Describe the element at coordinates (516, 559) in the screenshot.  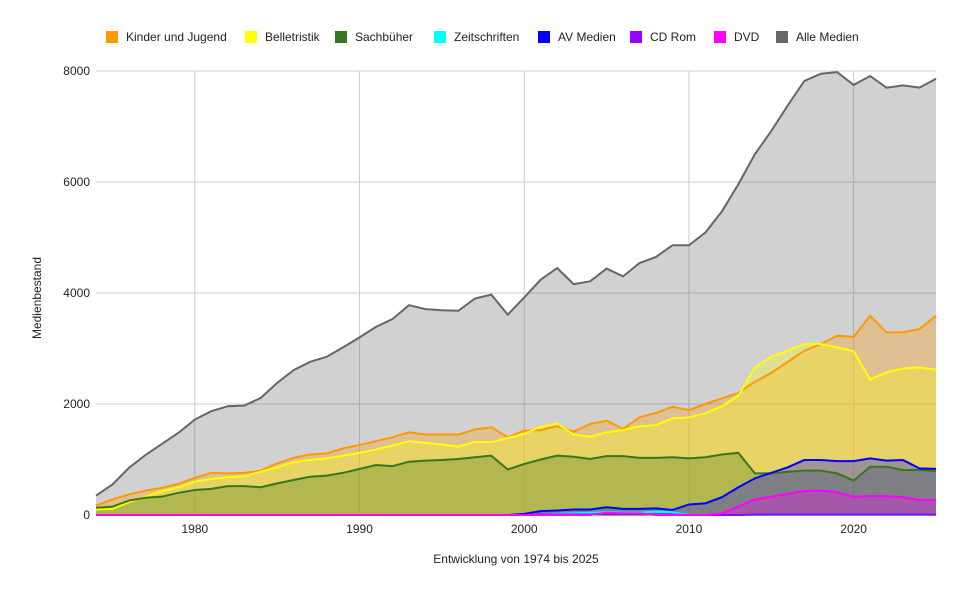
I see `x-axis-title: Entwicklung von 1974 bis 2025` at that location.